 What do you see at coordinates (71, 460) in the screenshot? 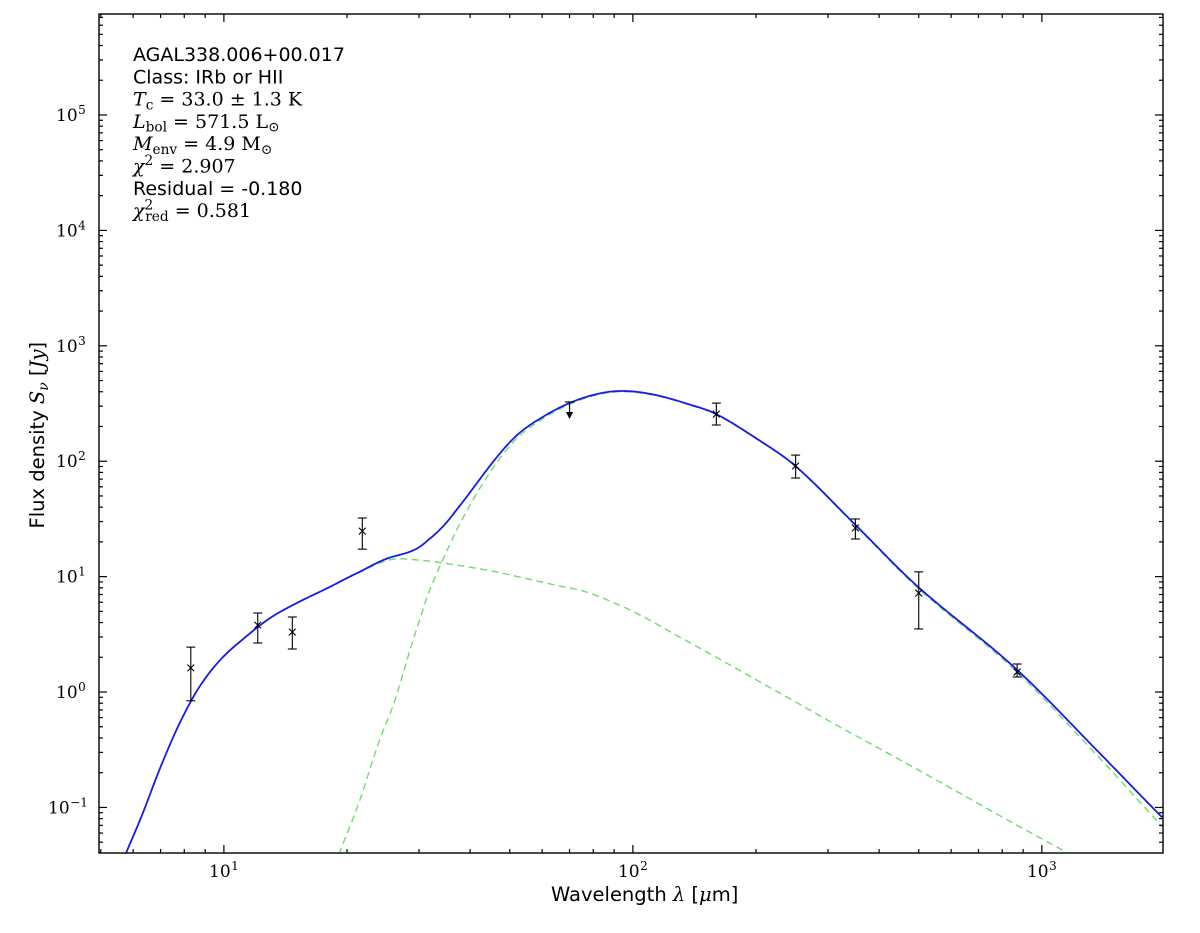
I see `y-axis-tick-label: 10²` at bounding box center [71, 460].